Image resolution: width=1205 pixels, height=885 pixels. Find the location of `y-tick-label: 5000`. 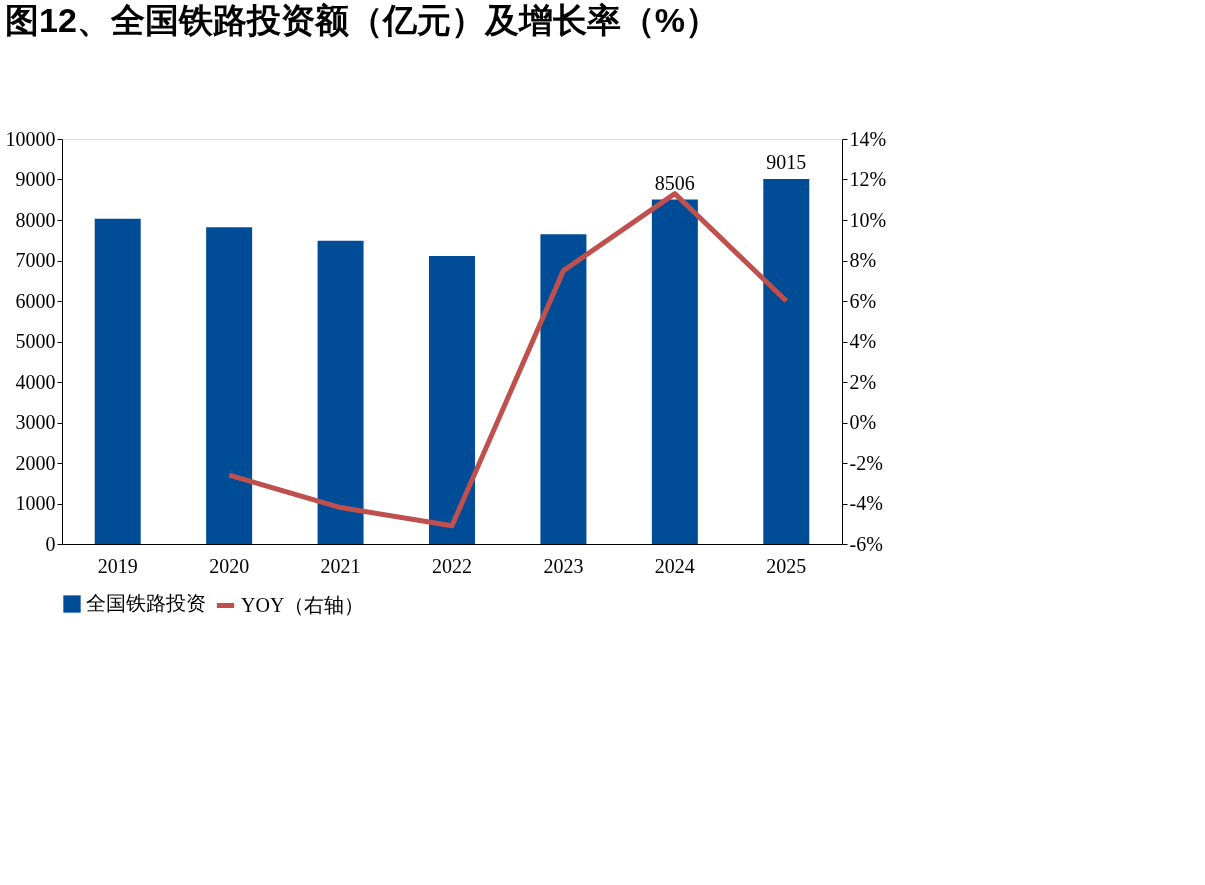

y-tick-label: 5000 is located at coordinates (35, 341).